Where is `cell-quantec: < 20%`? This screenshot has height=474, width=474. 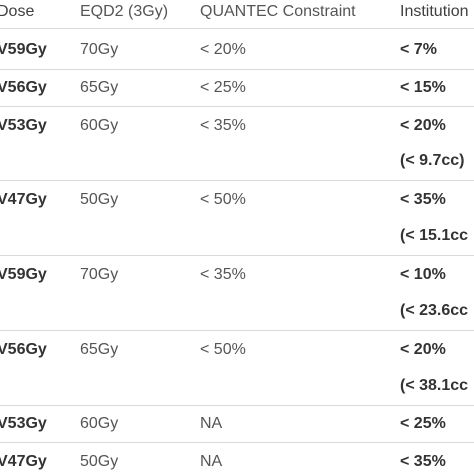
cell-quantec: < 20% is located at coordinates (223, 49).